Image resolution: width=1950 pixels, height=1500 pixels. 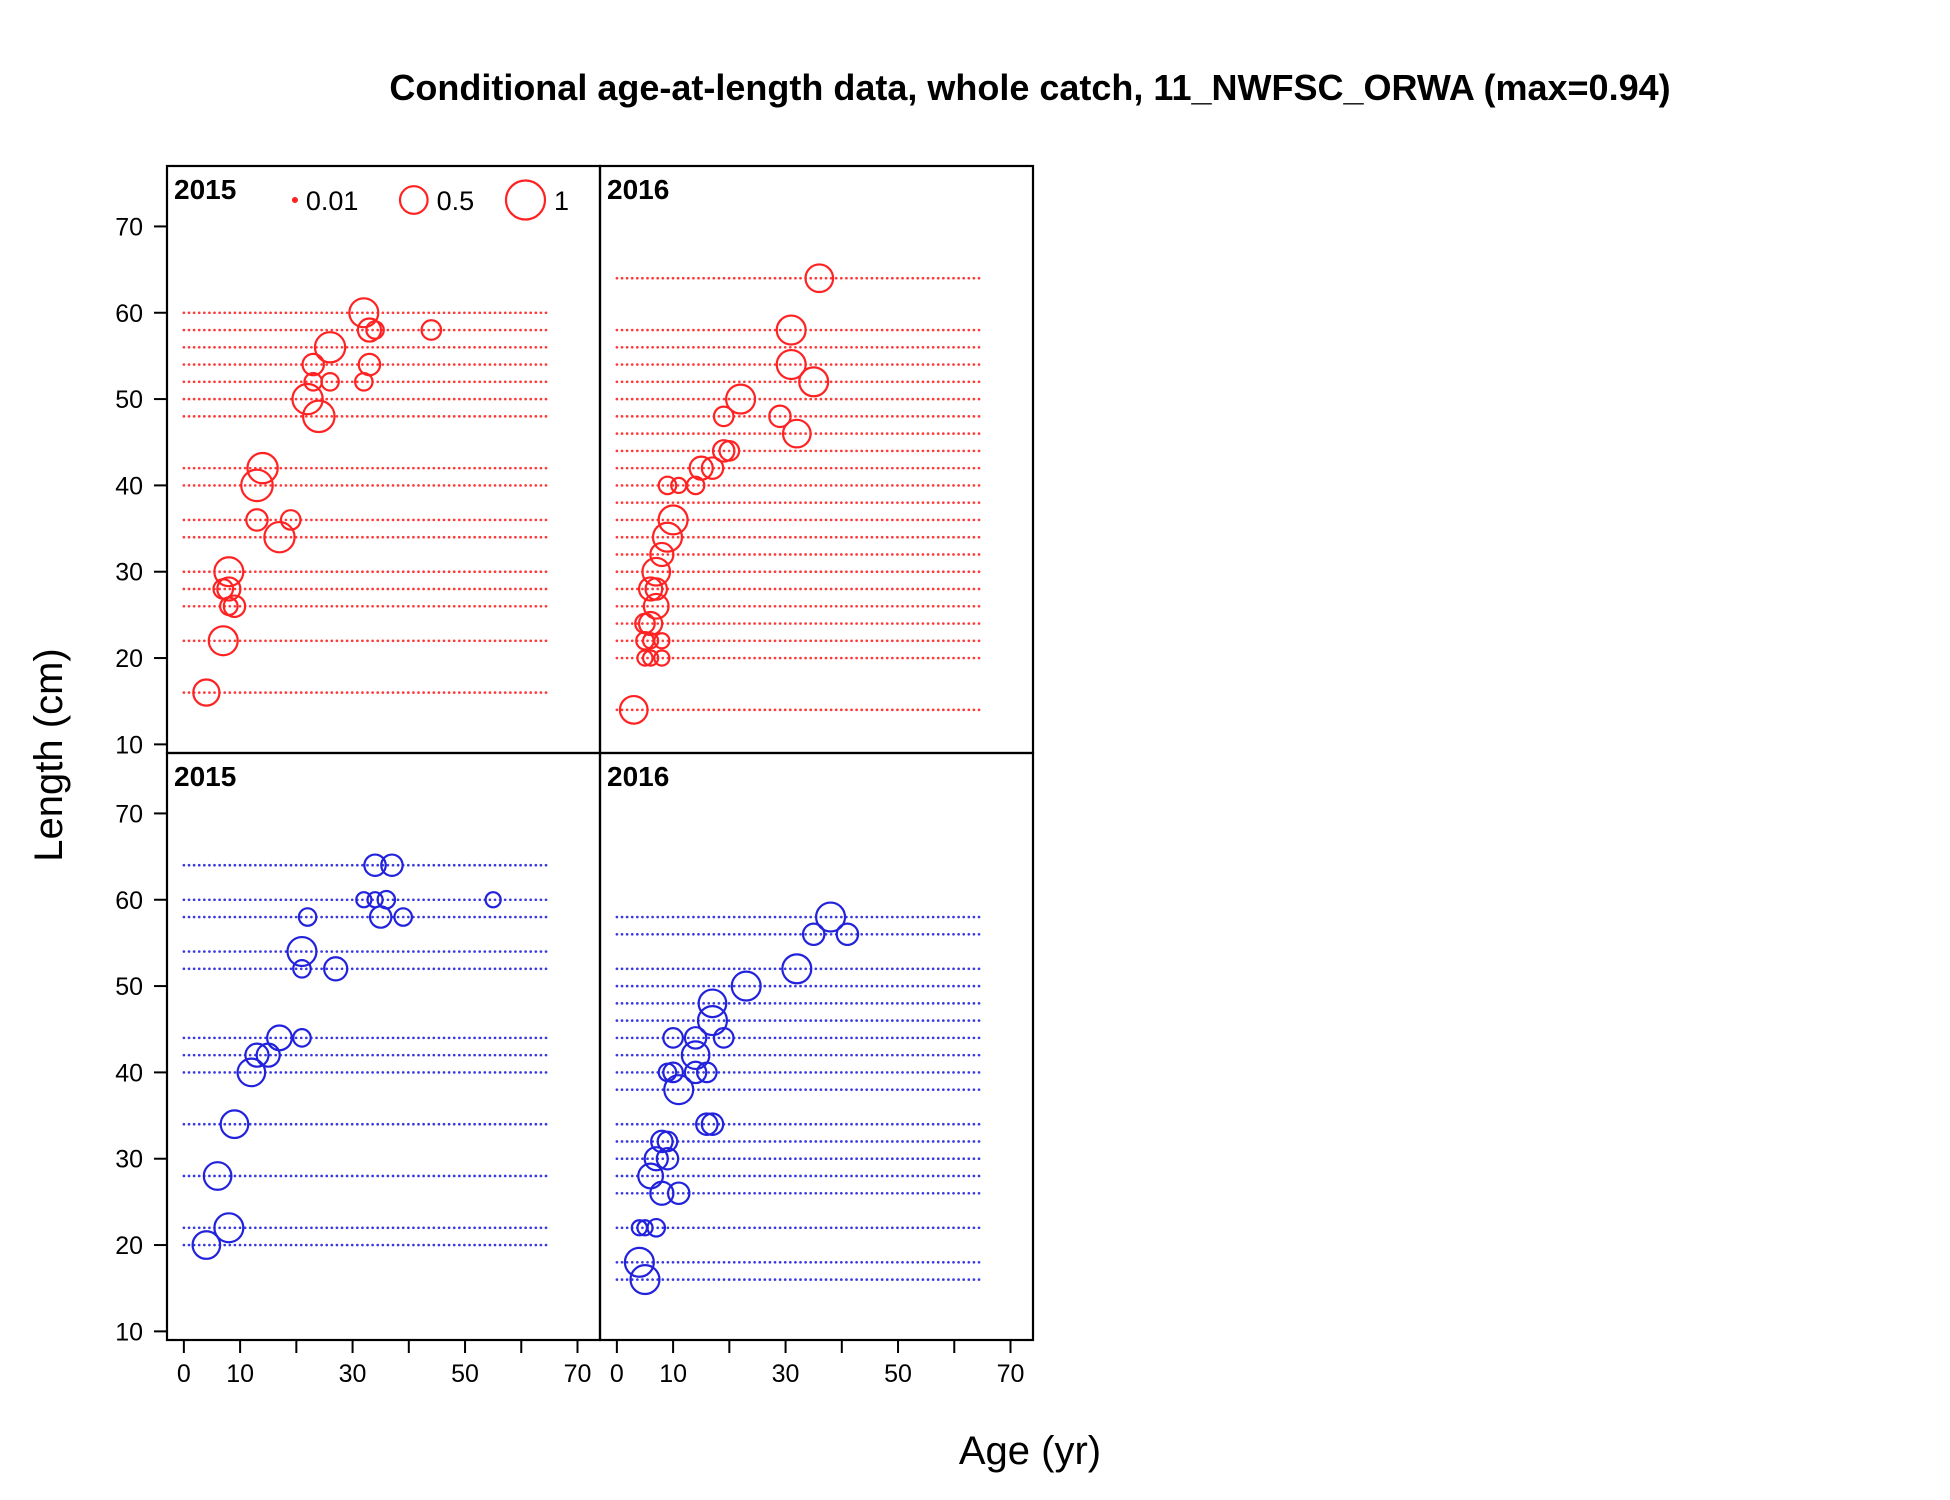 I want to click on y-tick-label: 10, so click(x=129, y=1332).